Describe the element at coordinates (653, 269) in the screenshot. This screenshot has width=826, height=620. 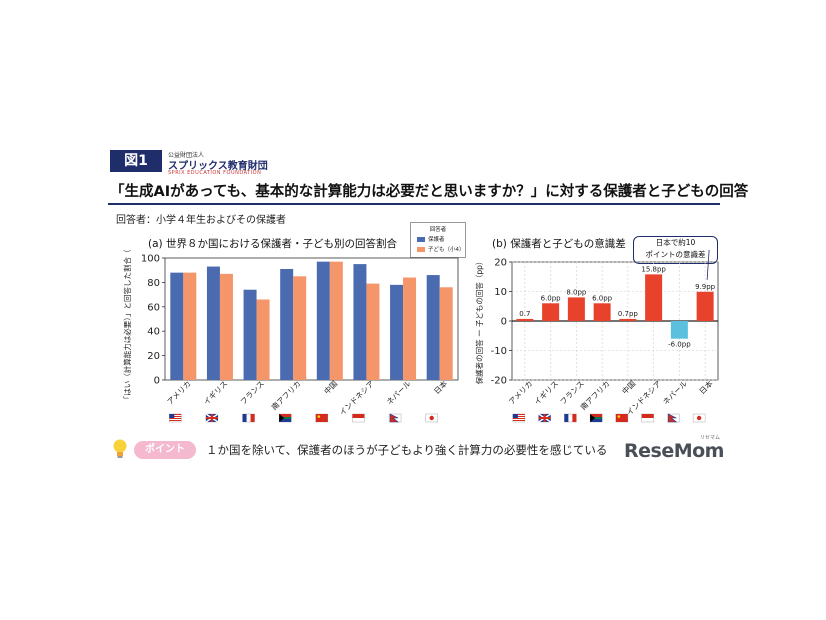
I see `data-label: 15.8pp` at that location.